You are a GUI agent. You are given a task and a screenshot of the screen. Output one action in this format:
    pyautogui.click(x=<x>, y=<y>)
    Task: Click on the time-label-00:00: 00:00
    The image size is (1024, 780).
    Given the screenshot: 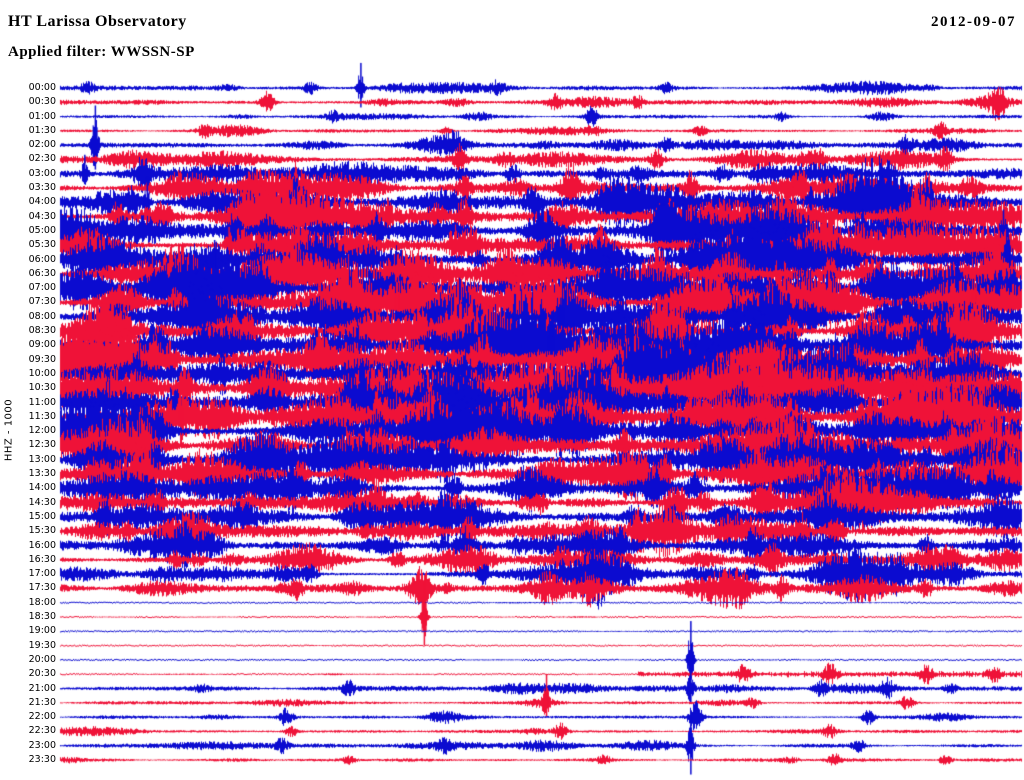 What is the action you would take?
    pyautogui.click(x=42, y=87)
    